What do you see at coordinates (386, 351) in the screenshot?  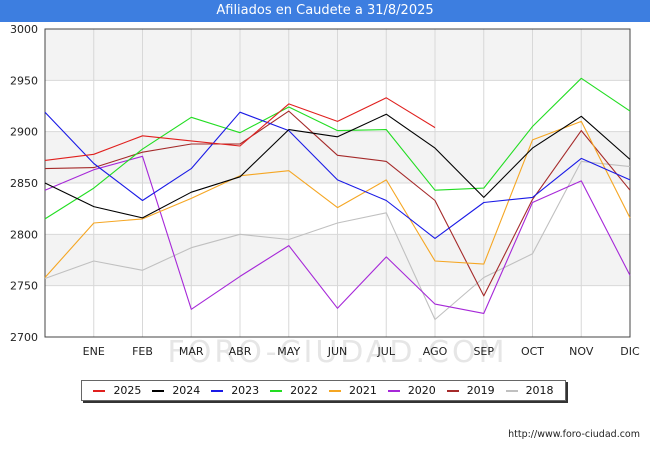 I see `x-tick-label: JUL` at bounding box center [386, 351].